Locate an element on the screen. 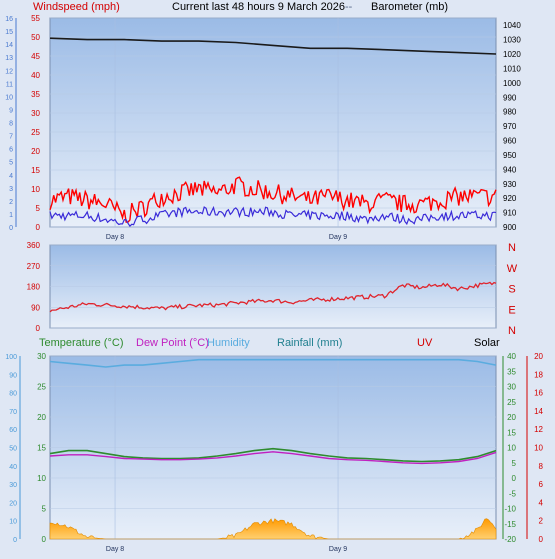  right-axis-1-tick-label: 10 is located at coordinates (511, 448).